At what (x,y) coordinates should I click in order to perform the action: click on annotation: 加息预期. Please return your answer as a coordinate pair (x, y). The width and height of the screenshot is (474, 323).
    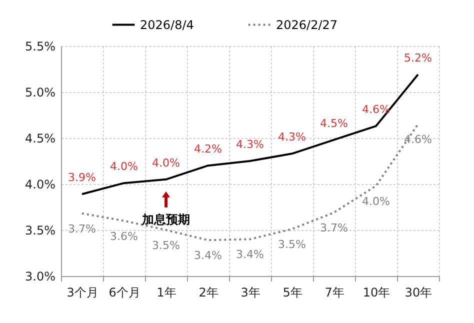
    Looking at the image, I should click on (165, 219).